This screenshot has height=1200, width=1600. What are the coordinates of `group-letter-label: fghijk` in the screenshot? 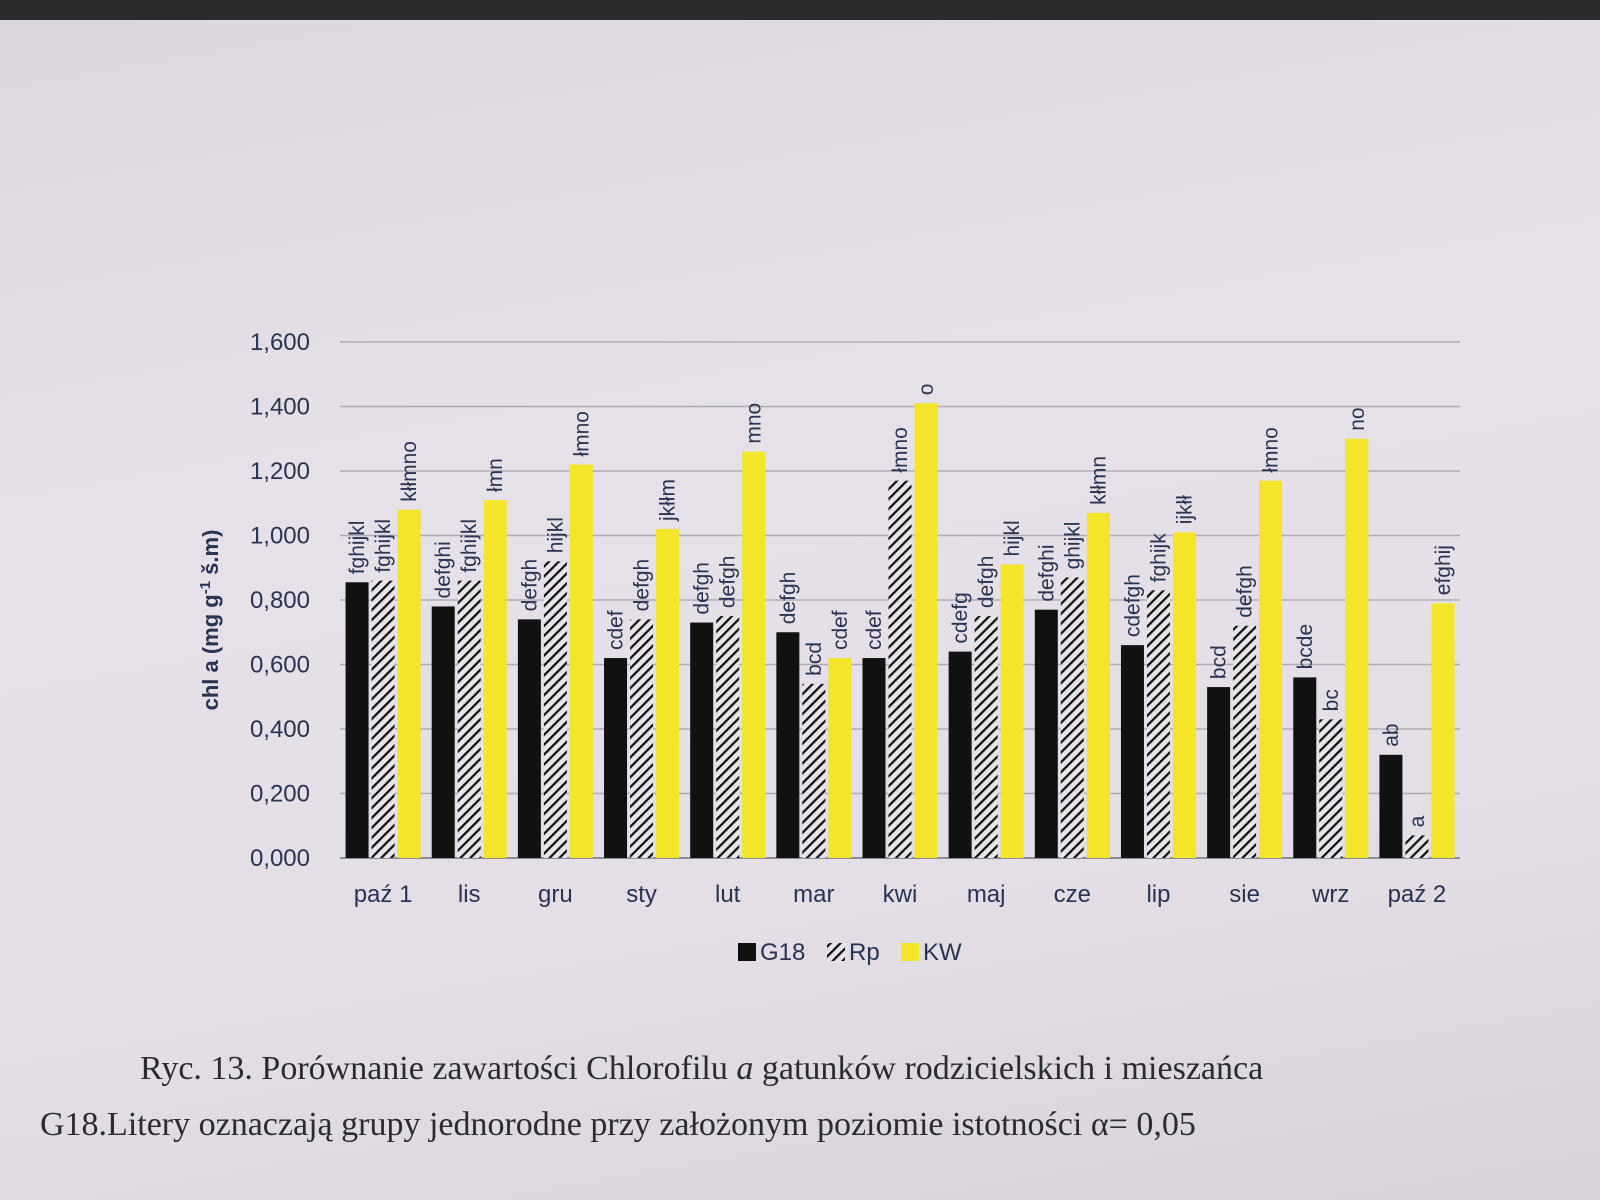 It's located at (1158, 558).